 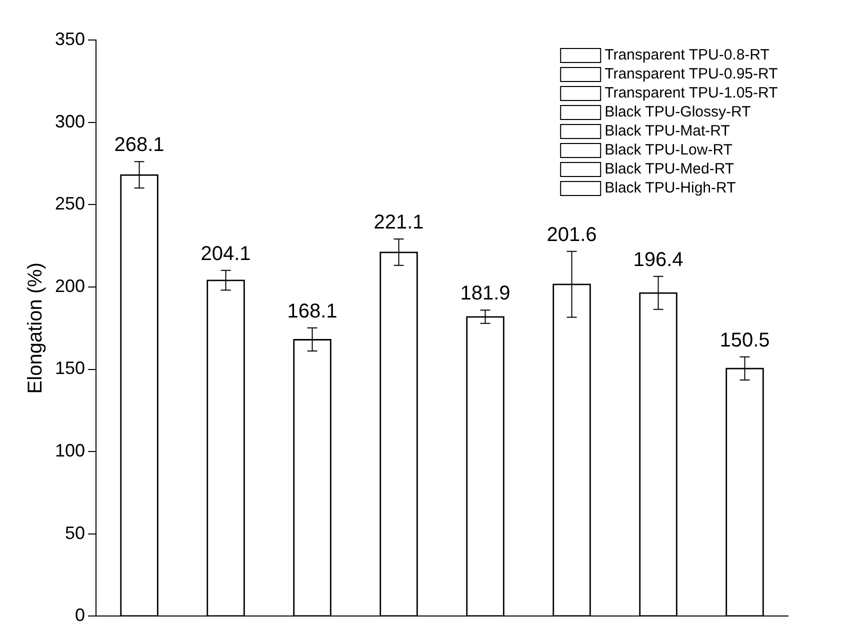 I want to click on data-label: 204.1, so click(x=225, y=253).